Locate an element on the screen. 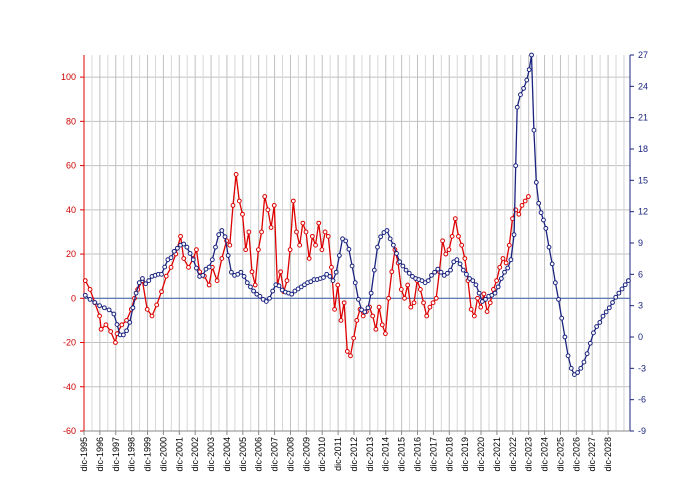  x-tick-label: dic-2015 is located at coordinates (402, 454).